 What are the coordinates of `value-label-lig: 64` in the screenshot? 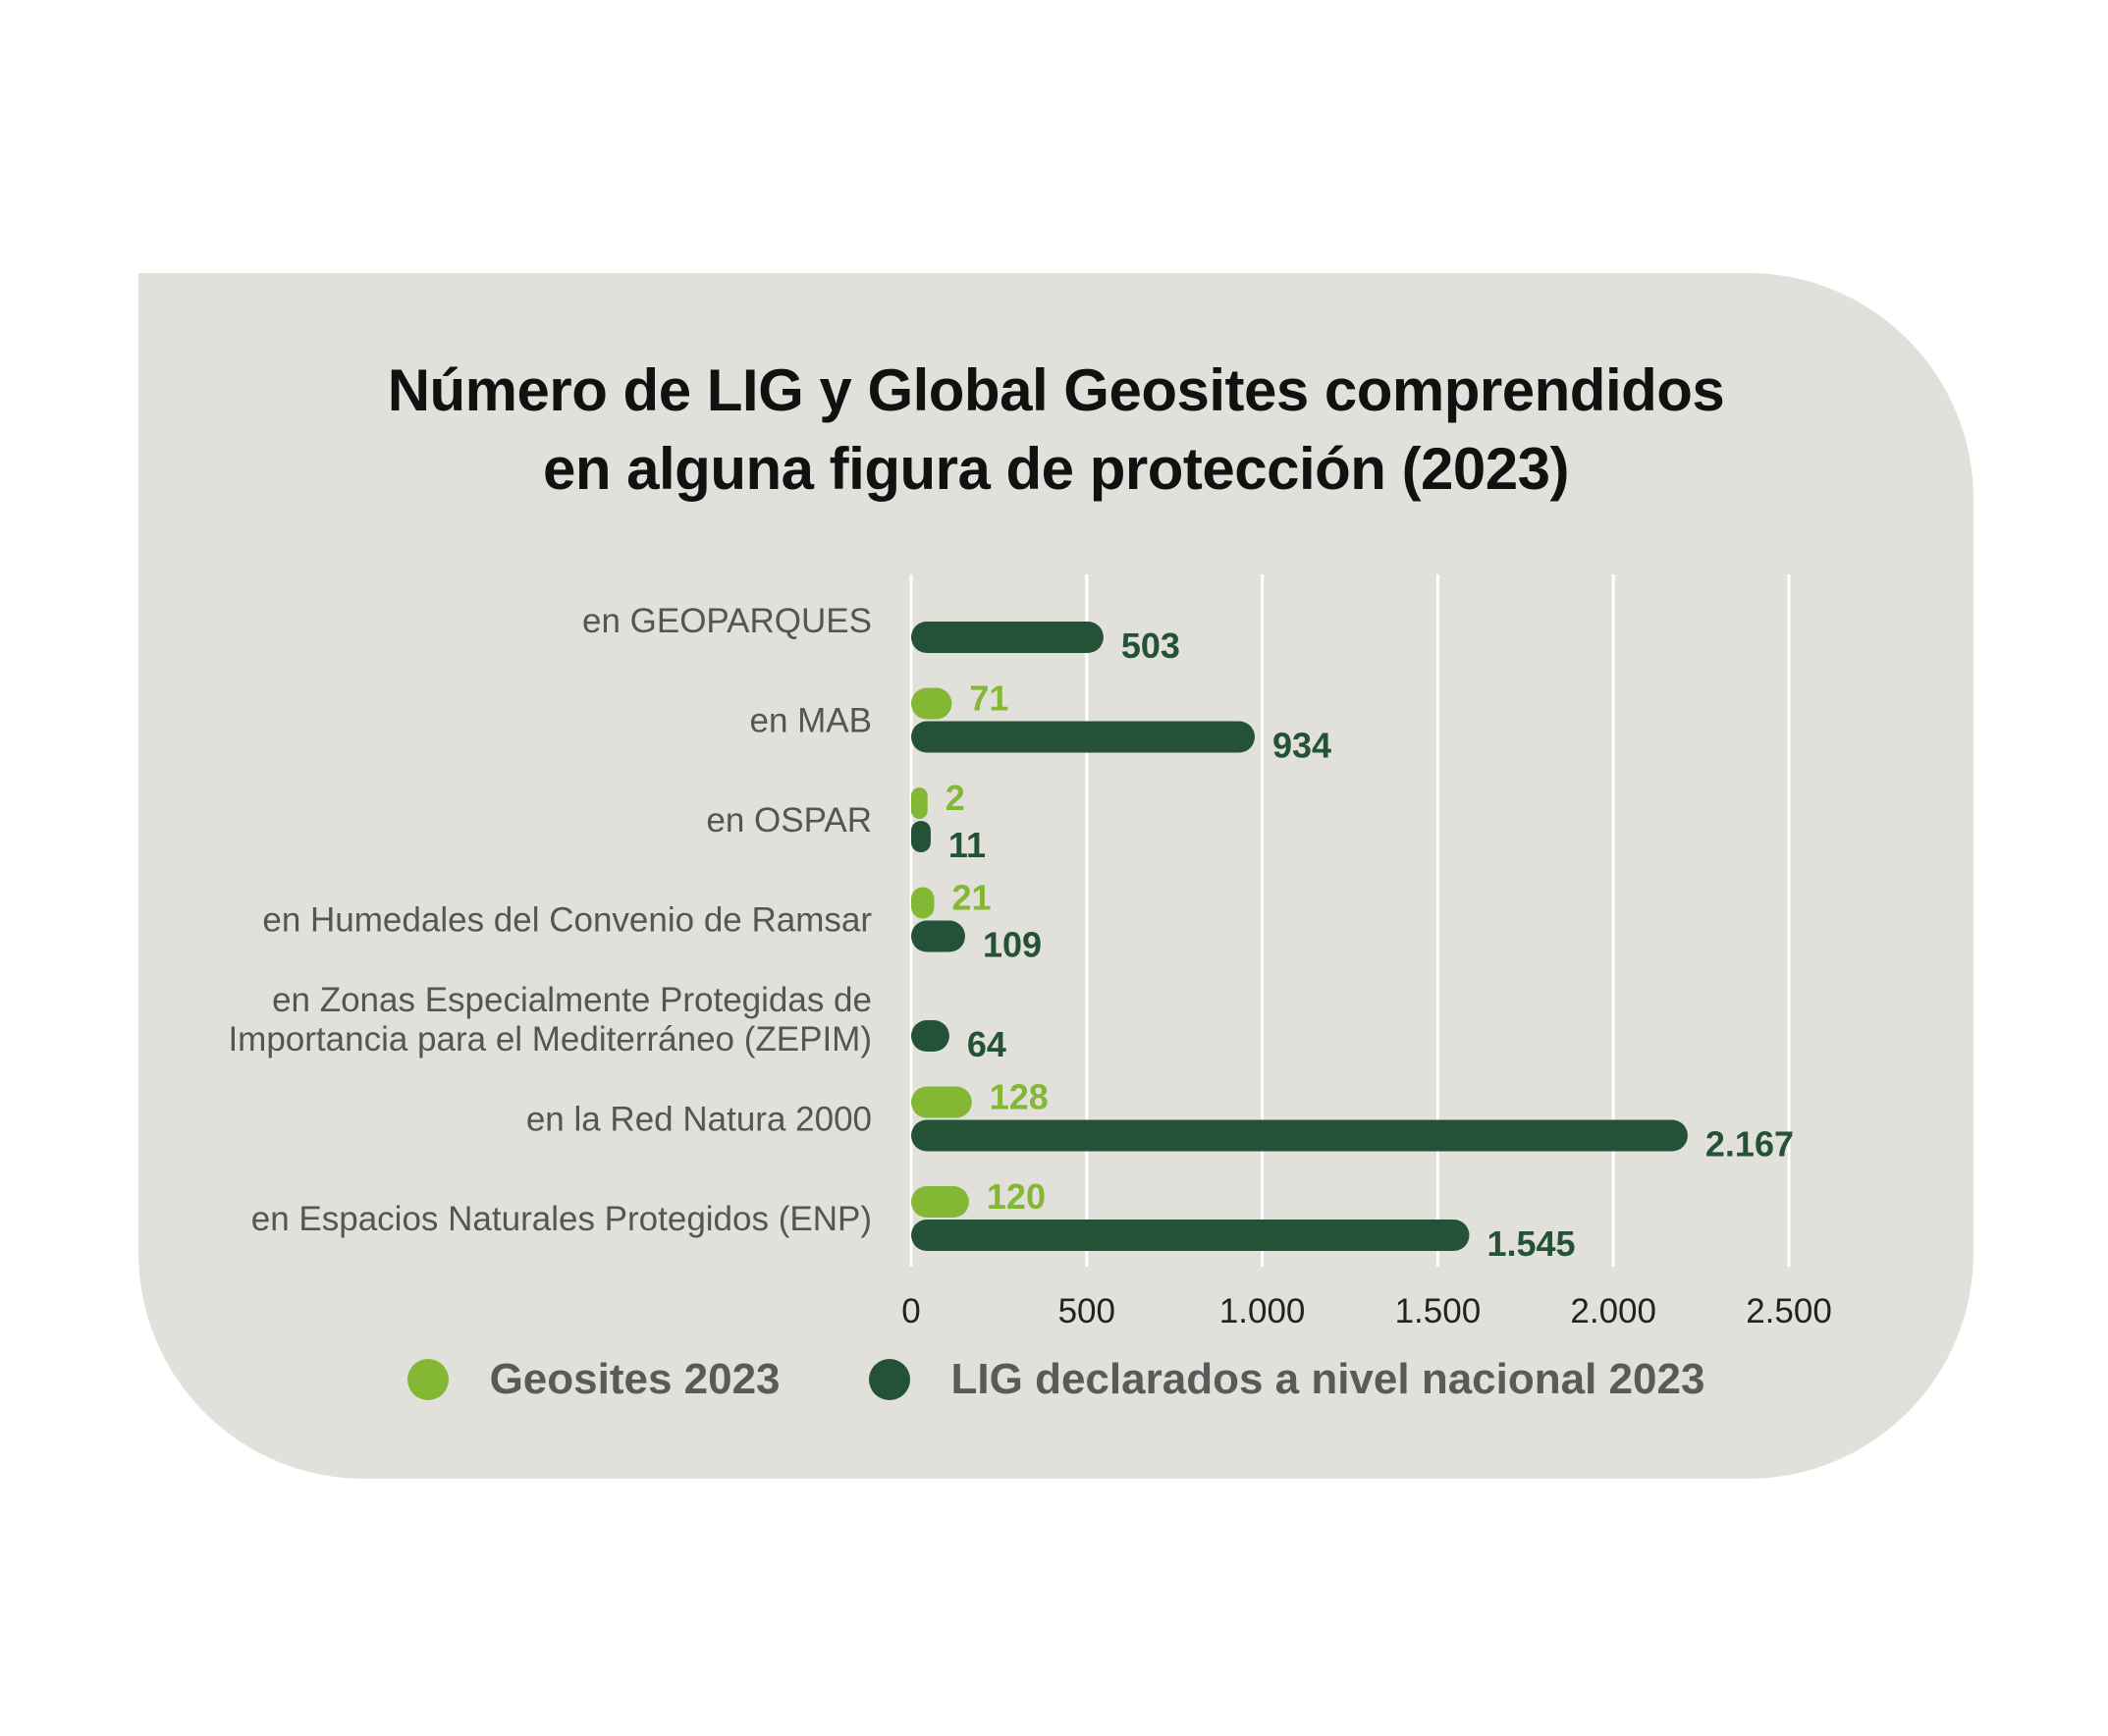 It's located at (986, 1044).